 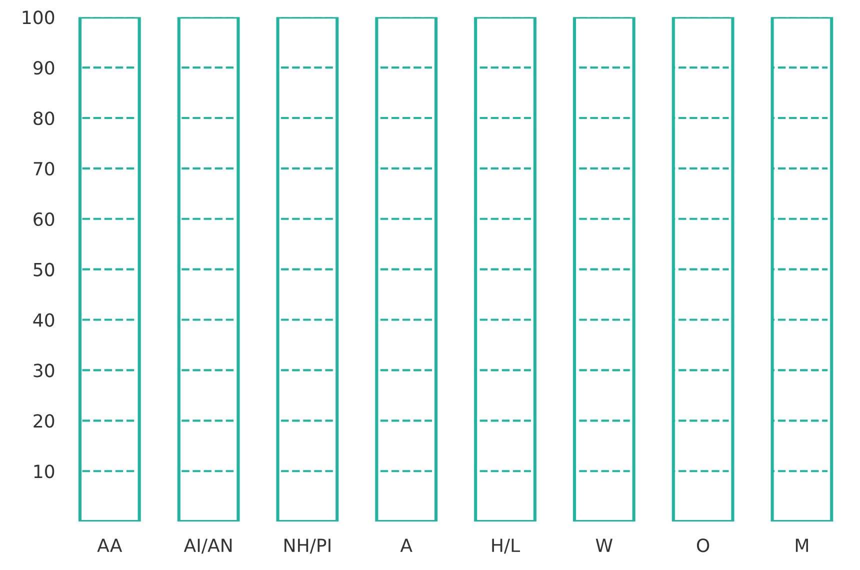 I want to click on x-tick-label: AI/AN, so click(x=208, y=546).